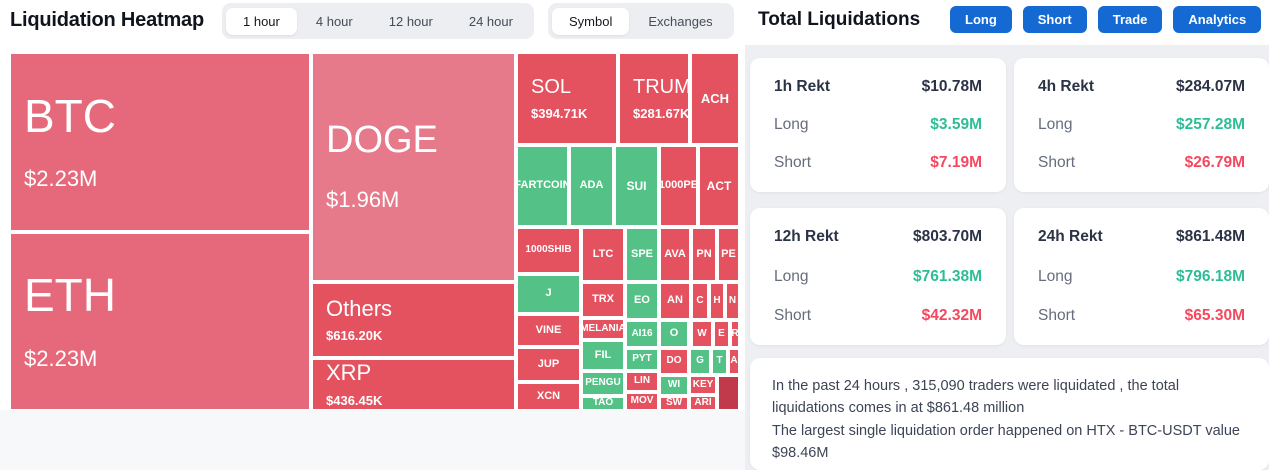 The width and height of the screenshot is (1269, 470). I want to click on treemap-tile-others: Others $616.20K, so click(413, 320).